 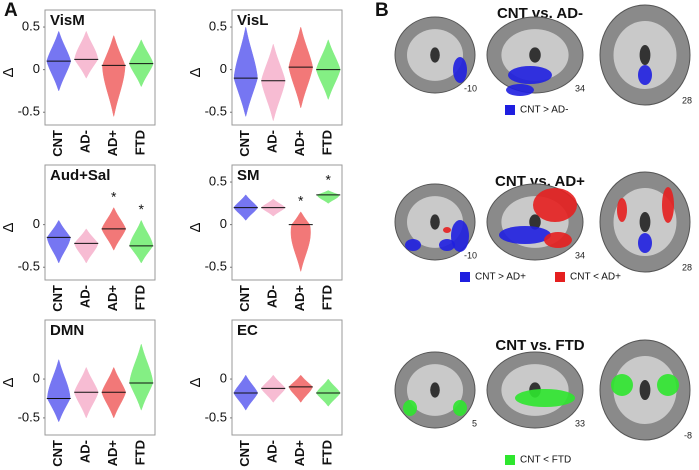 What do you see at coordinates (500, 277) in the screenshot?
I see `legend-label: CNT > AD+` at bounding box center [500, 277].